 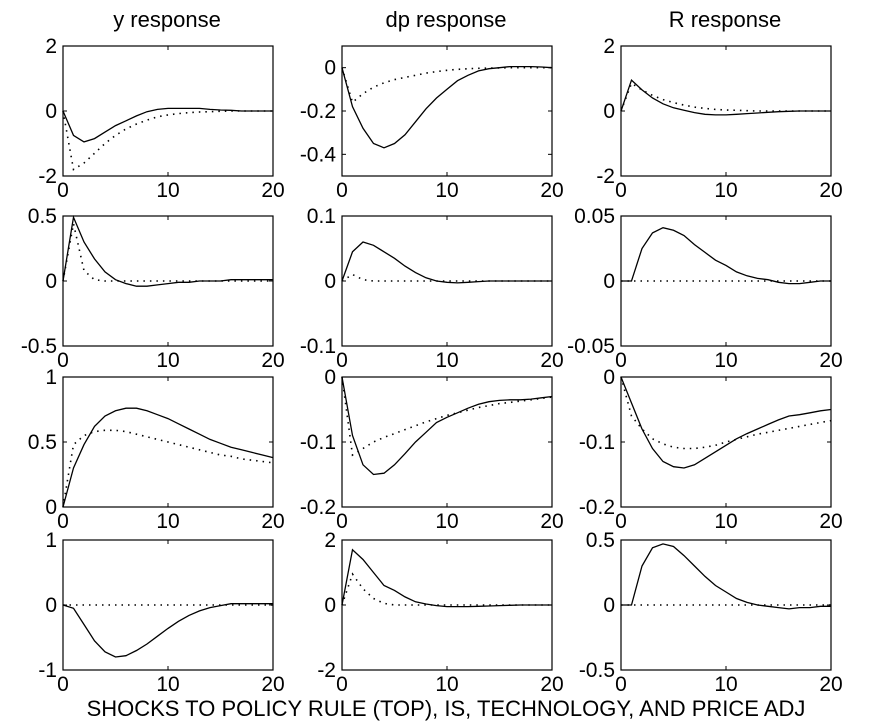 What do you see at coordinates (591, 346) in the screenshot?
I see `y-tick-label: -0.05` at bounding box center [591, 346].